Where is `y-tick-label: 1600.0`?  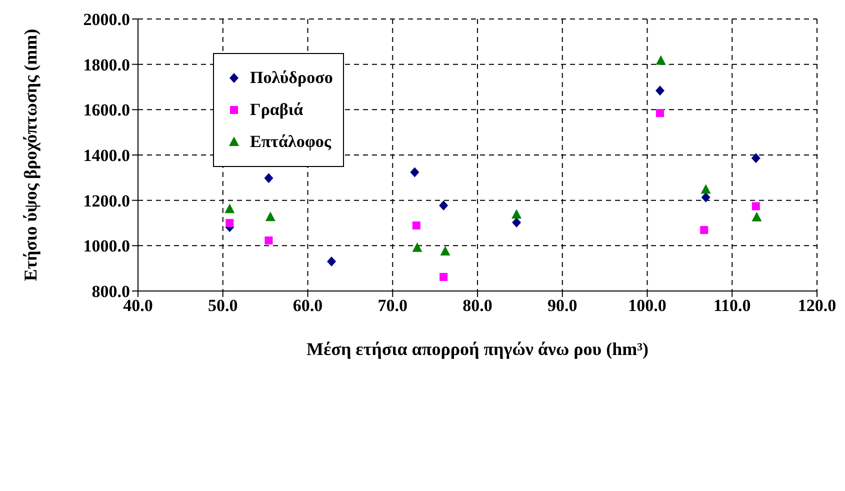
y-tick-label: 1600.0 is located at coordinates (106, 110).